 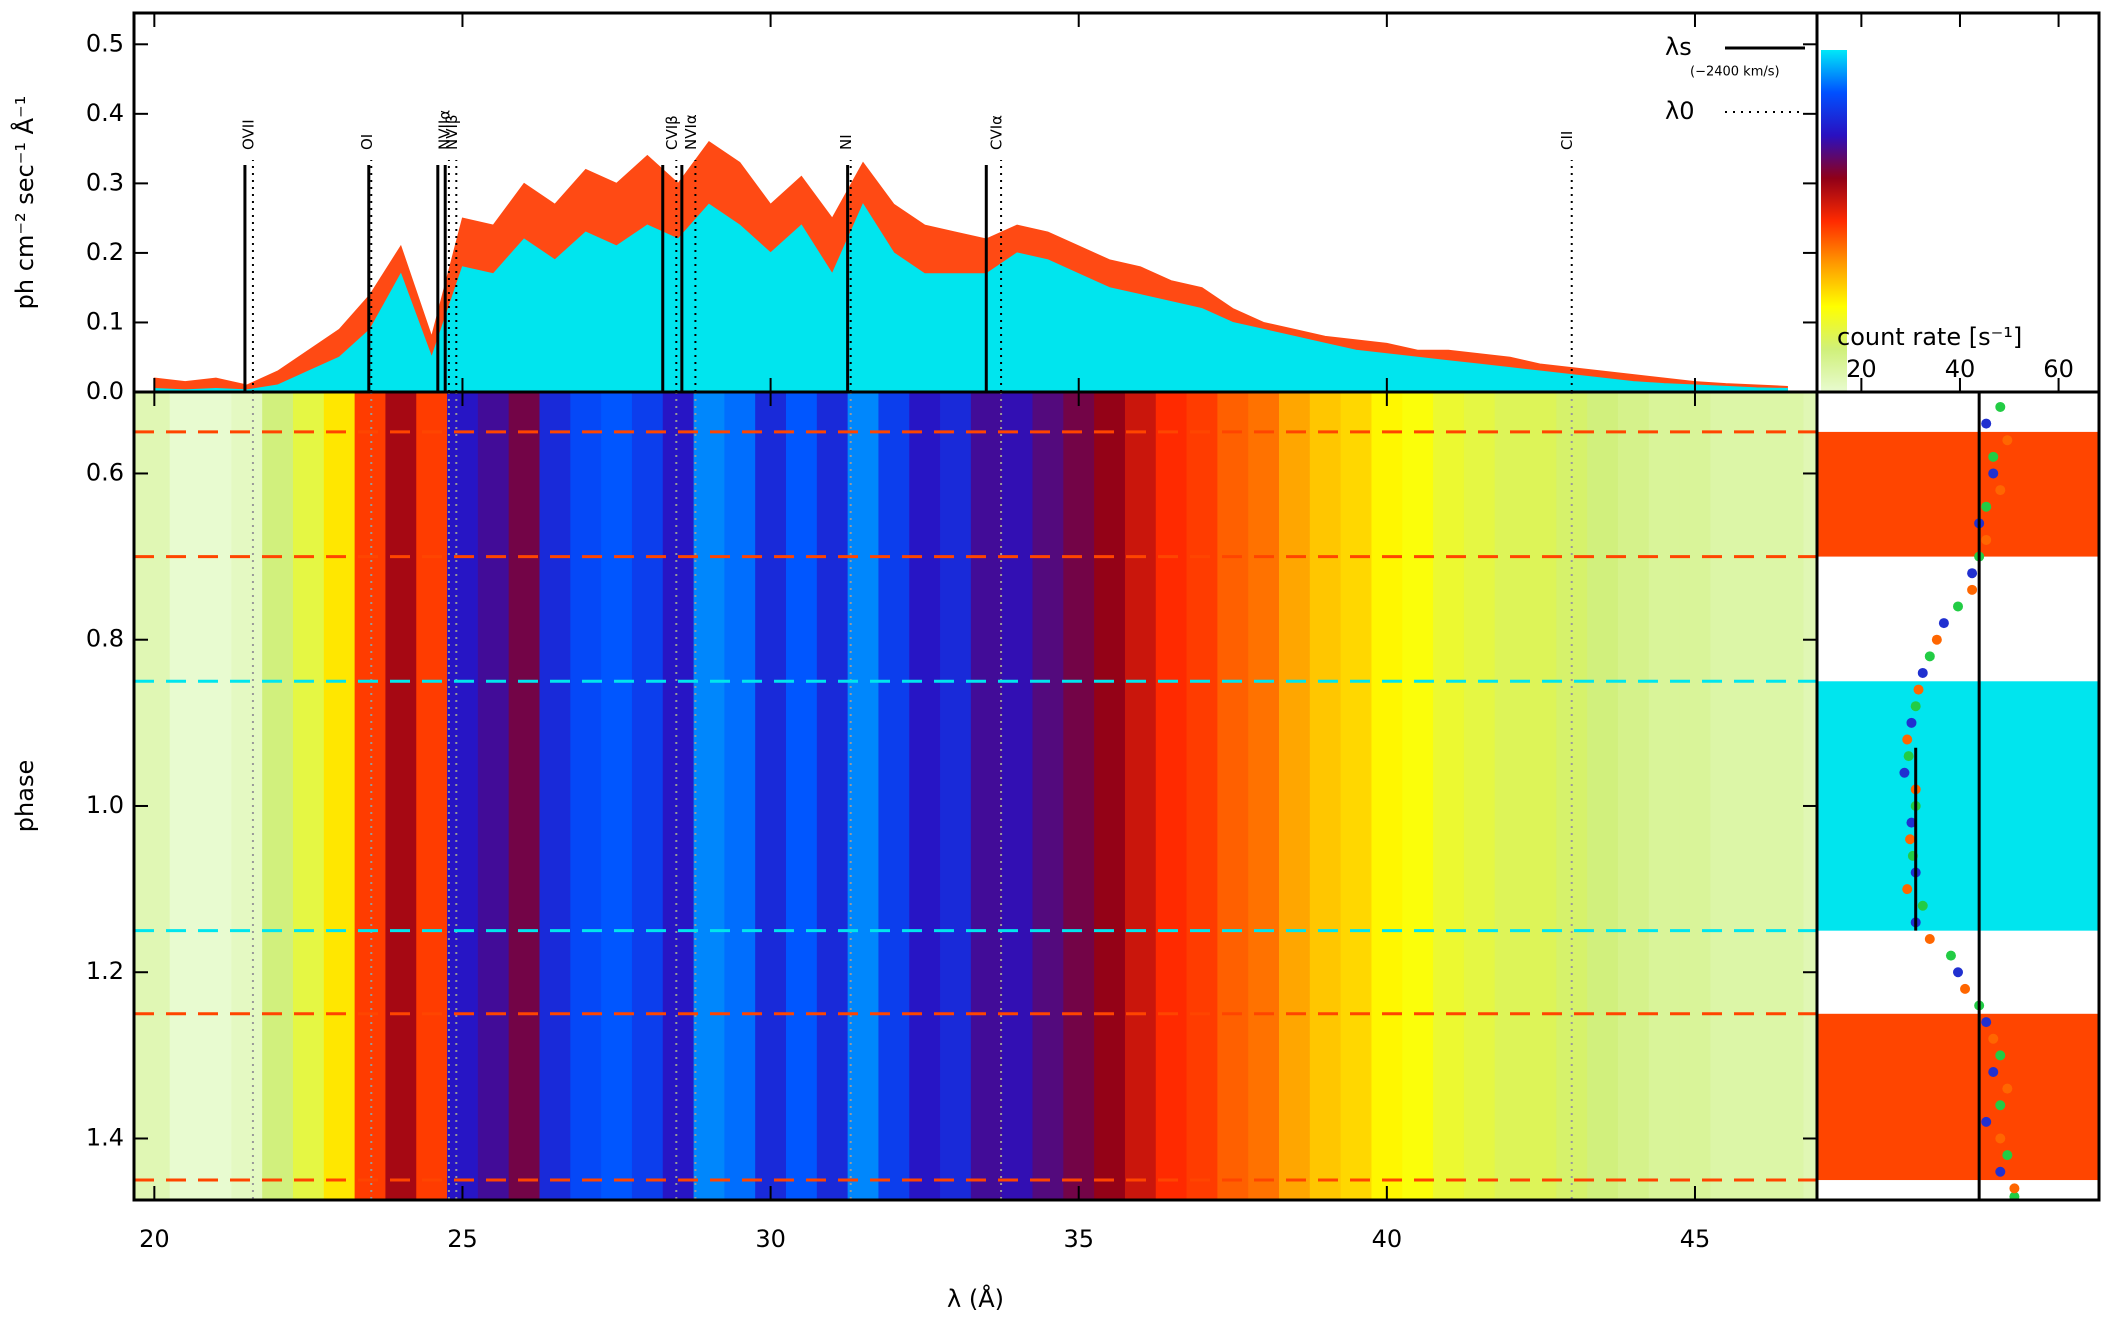 What do you see at coordinates (672, 132) in the screenshot?
I see `line-label: CVIβ` at bounding box center [672, 132].